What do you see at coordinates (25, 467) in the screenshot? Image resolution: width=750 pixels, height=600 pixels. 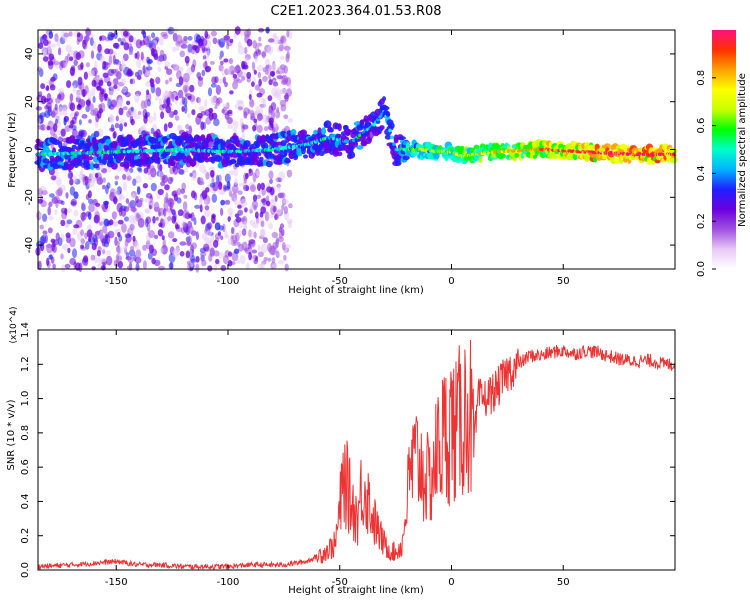 I see `snr-y-tick-label: 0.6` at bounding box center [25, 467].